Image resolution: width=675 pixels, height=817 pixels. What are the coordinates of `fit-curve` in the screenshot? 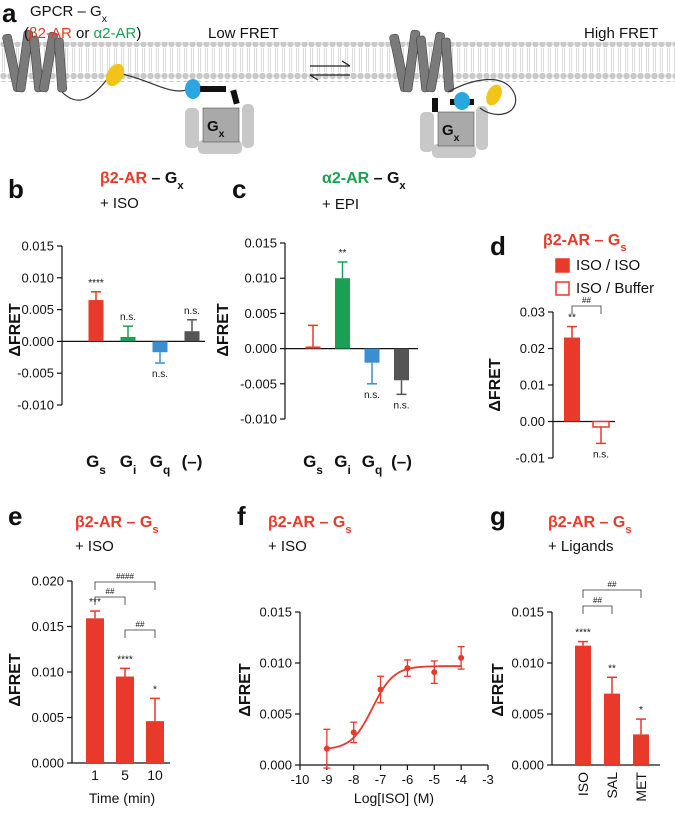 It's located at (394, 707).